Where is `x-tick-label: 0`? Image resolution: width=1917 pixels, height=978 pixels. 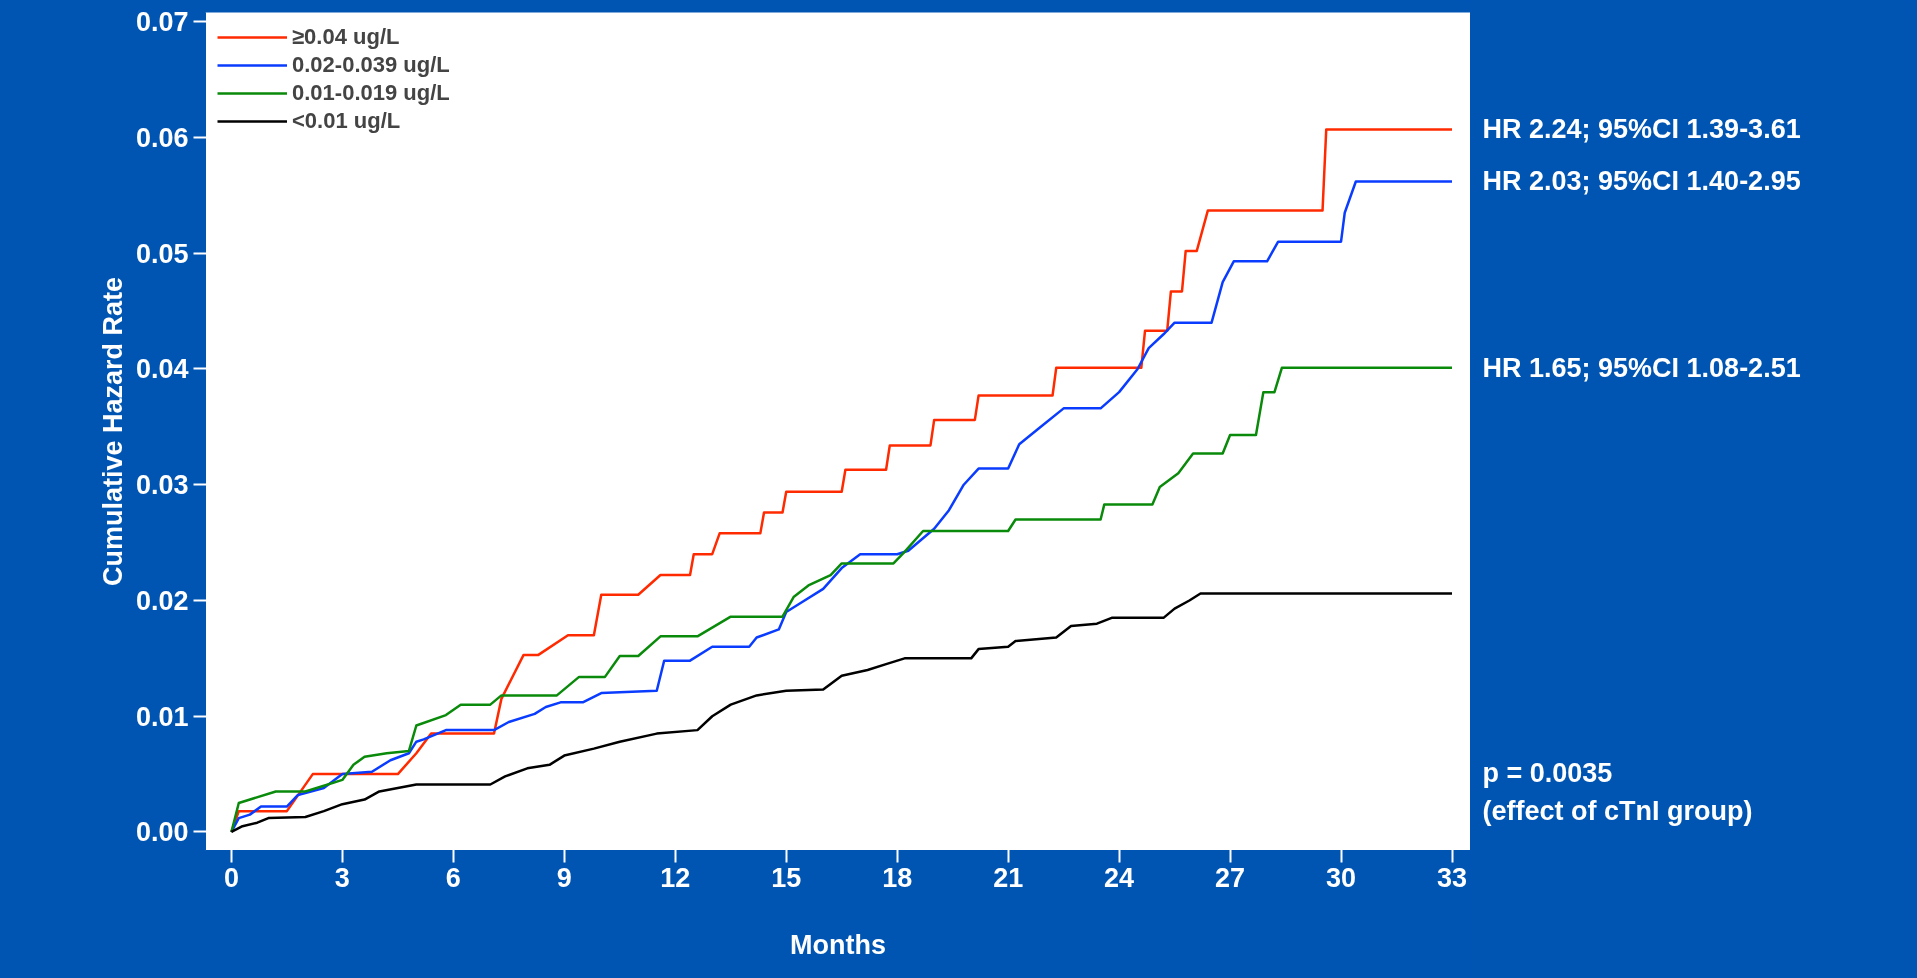 x-tick-label: 0 is located at coordinates (231, 877).